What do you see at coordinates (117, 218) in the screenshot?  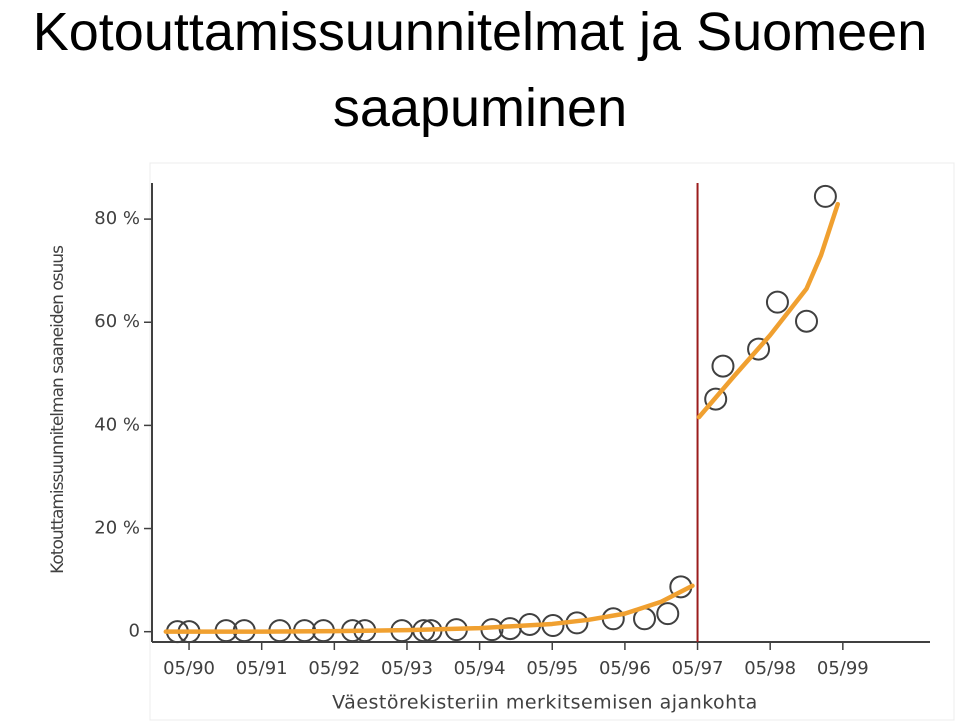 I see `y-tick-label: 80 %` at bounding box center [117, 218].